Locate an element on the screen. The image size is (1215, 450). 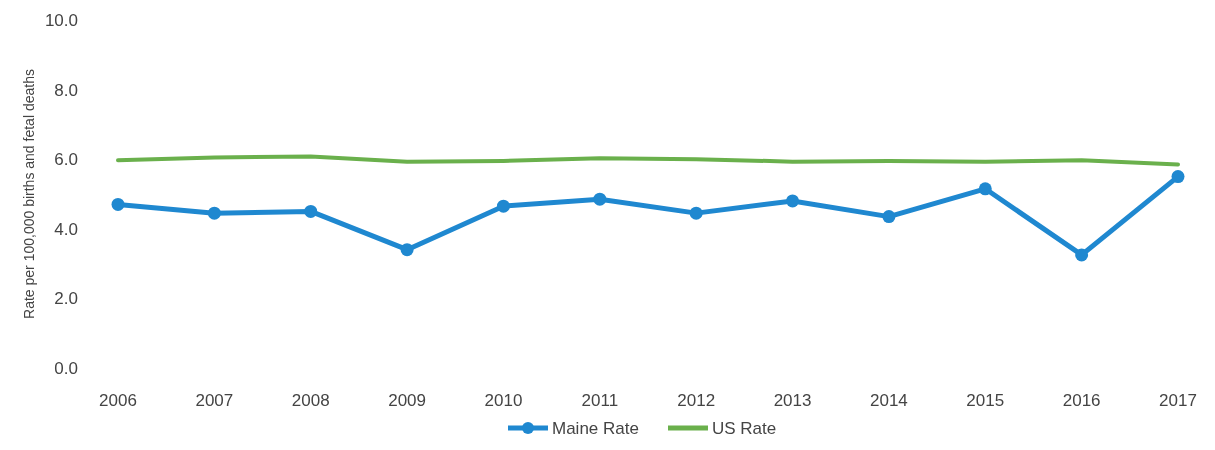
y-tick-label: 8.0 is located at coordinates (66, 90).